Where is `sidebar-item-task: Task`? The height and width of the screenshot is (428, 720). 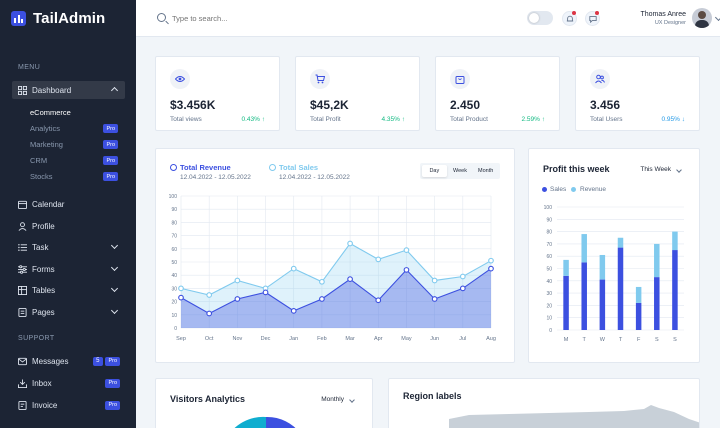 sidebar-item-task: Task is located at coordinates (68, 247).